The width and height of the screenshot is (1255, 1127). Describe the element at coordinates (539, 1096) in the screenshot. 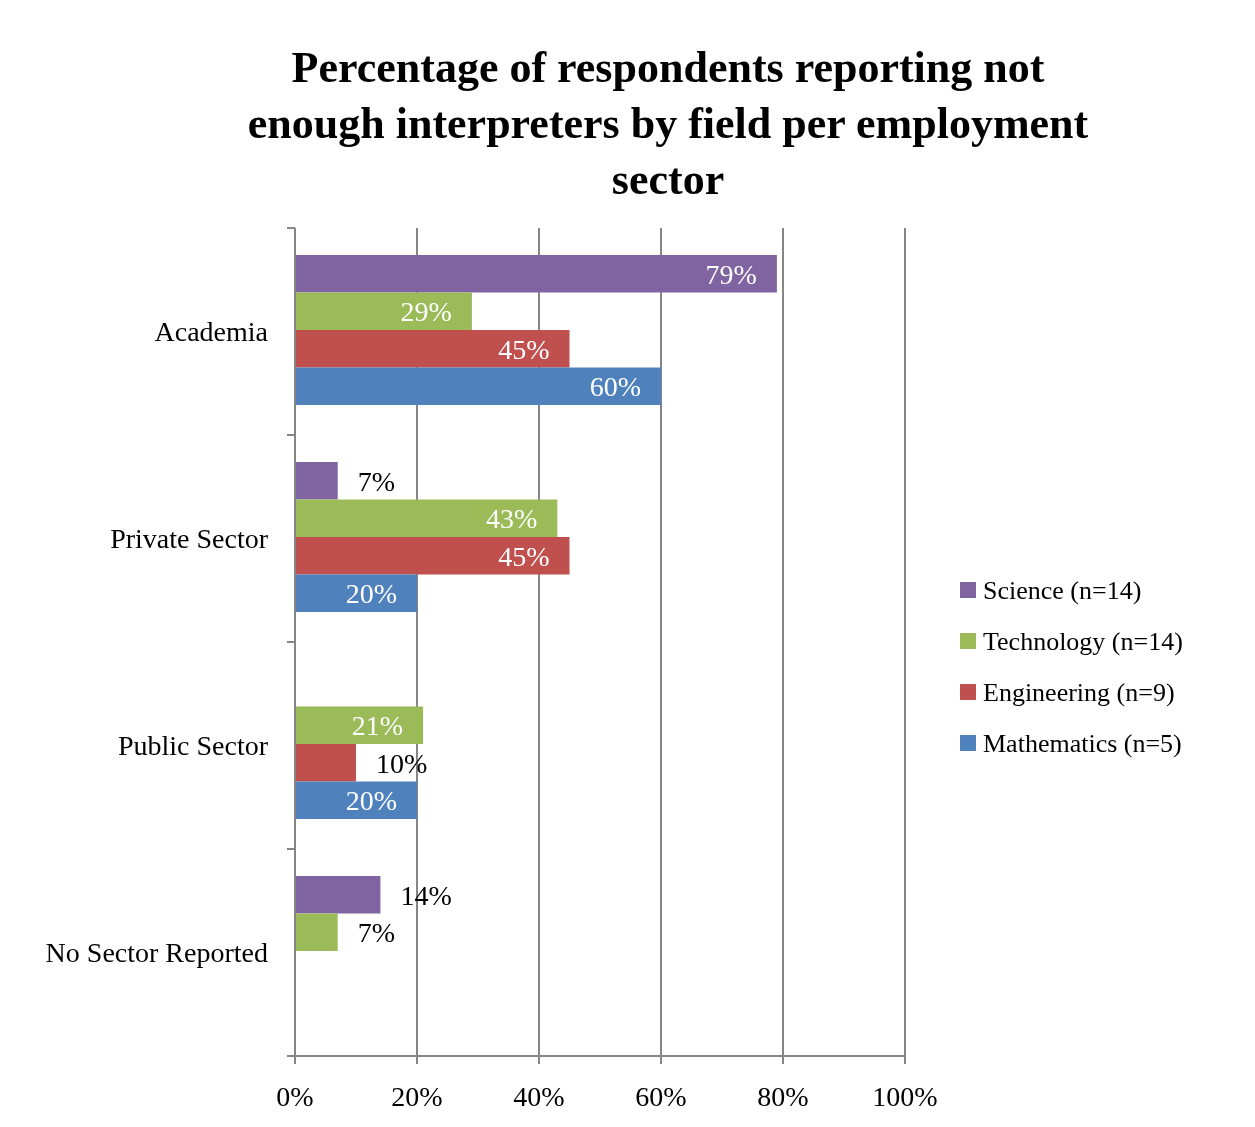

I see `x-tick-label: 40%` at that location.